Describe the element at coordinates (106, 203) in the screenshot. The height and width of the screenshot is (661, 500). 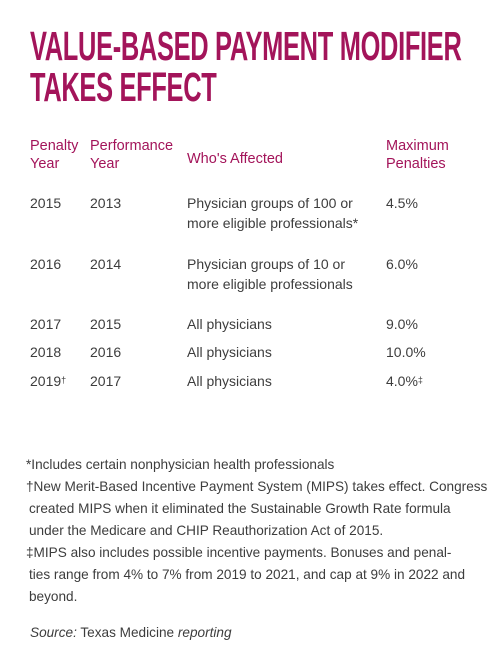
I see `performance-year-cell: 2013` at that location.